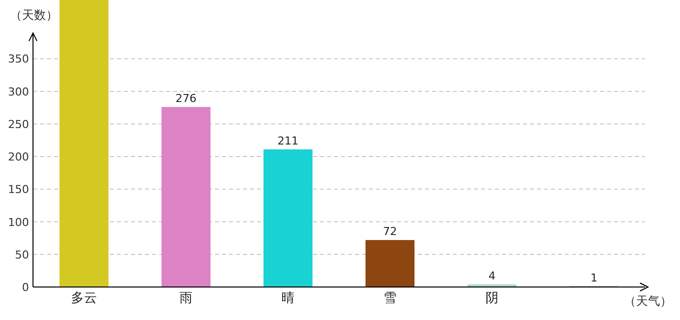 This screenshot has width=680, height=320. What do you see at coordinates (18, 124) in the screenshot?
I see `y-tick-label: 250` at bounding box center [18, 124].